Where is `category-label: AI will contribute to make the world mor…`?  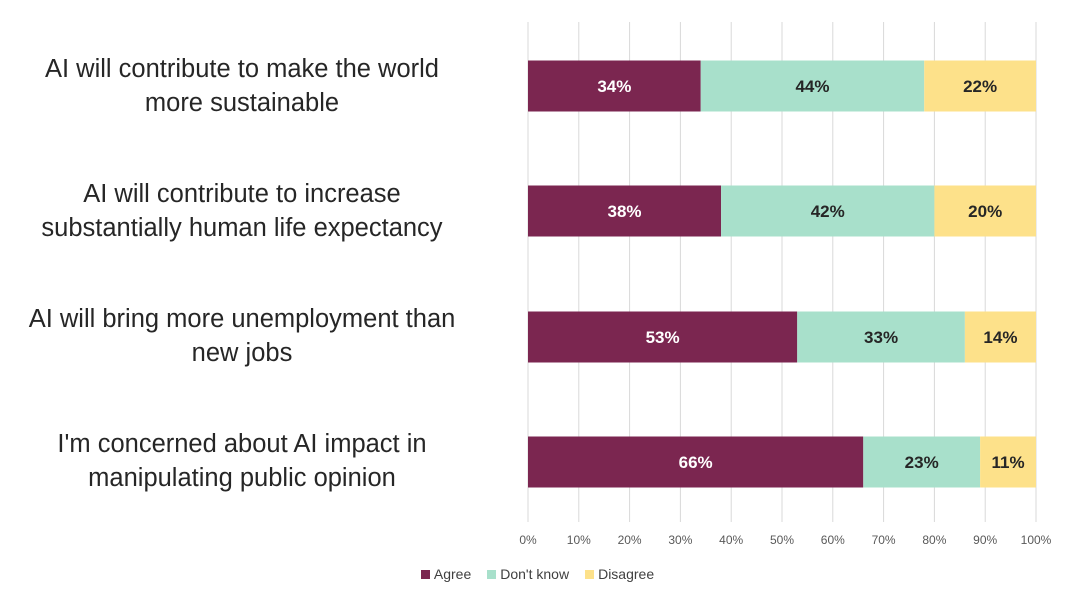 category-label: AI will contribute to make the world mor… is located at coordinates (251, 86).